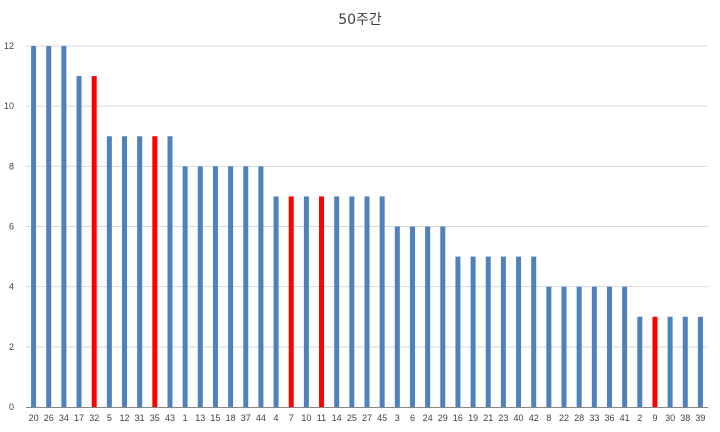 Image resolution: width=720 pixels, height=432 pixels. What do you see at coordinates (473, 418) in the screenshot?
I see `x-tick-label: 19` at bounding box center [473, 418].